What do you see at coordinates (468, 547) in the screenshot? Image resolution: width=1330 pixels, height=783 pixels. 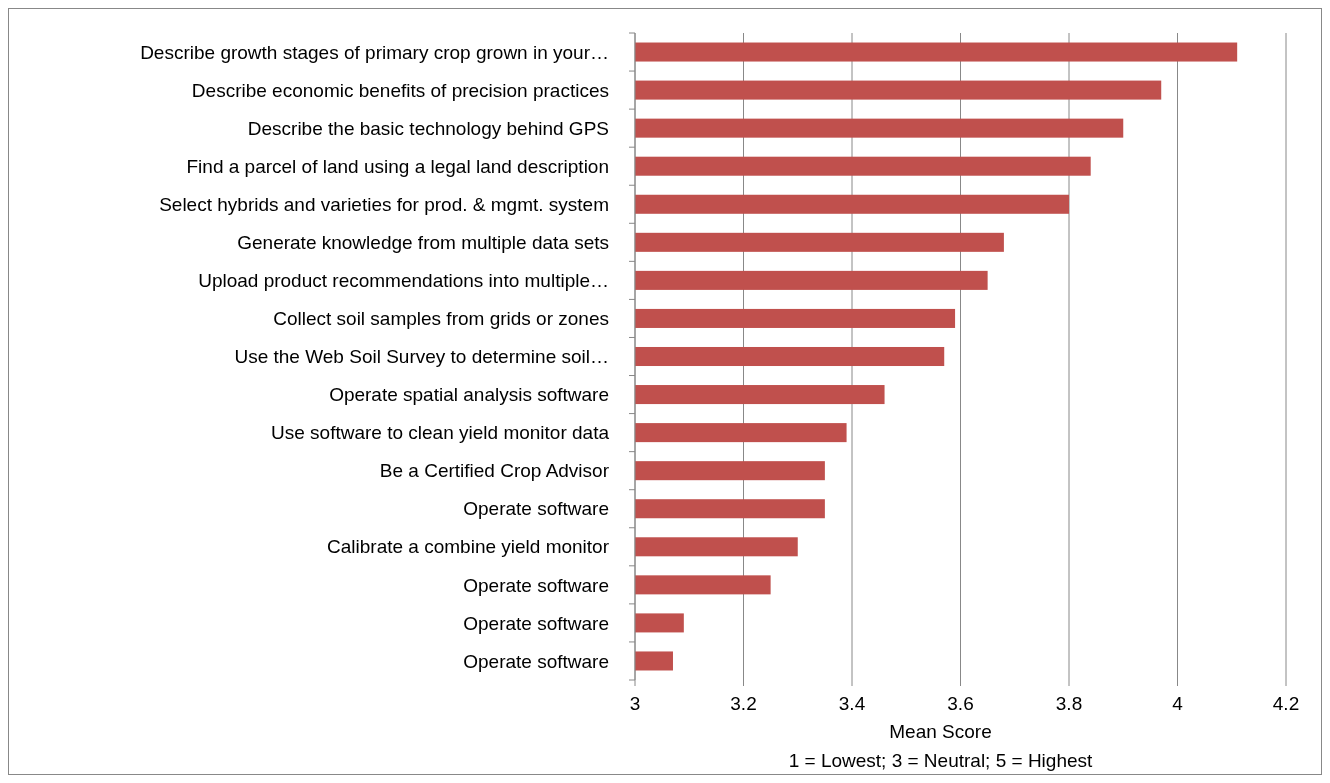 I see `y-tick-label: Calibrate a combine yield monitor` at bounding box center [468, 547].